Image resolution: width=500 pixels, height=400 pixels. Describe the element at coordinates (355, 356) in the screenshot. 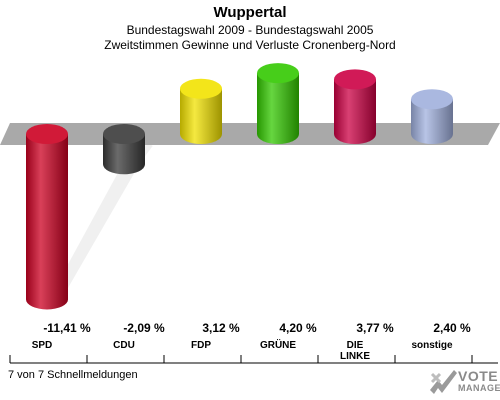

I see `category-label-4-1: LINKE` at that location.